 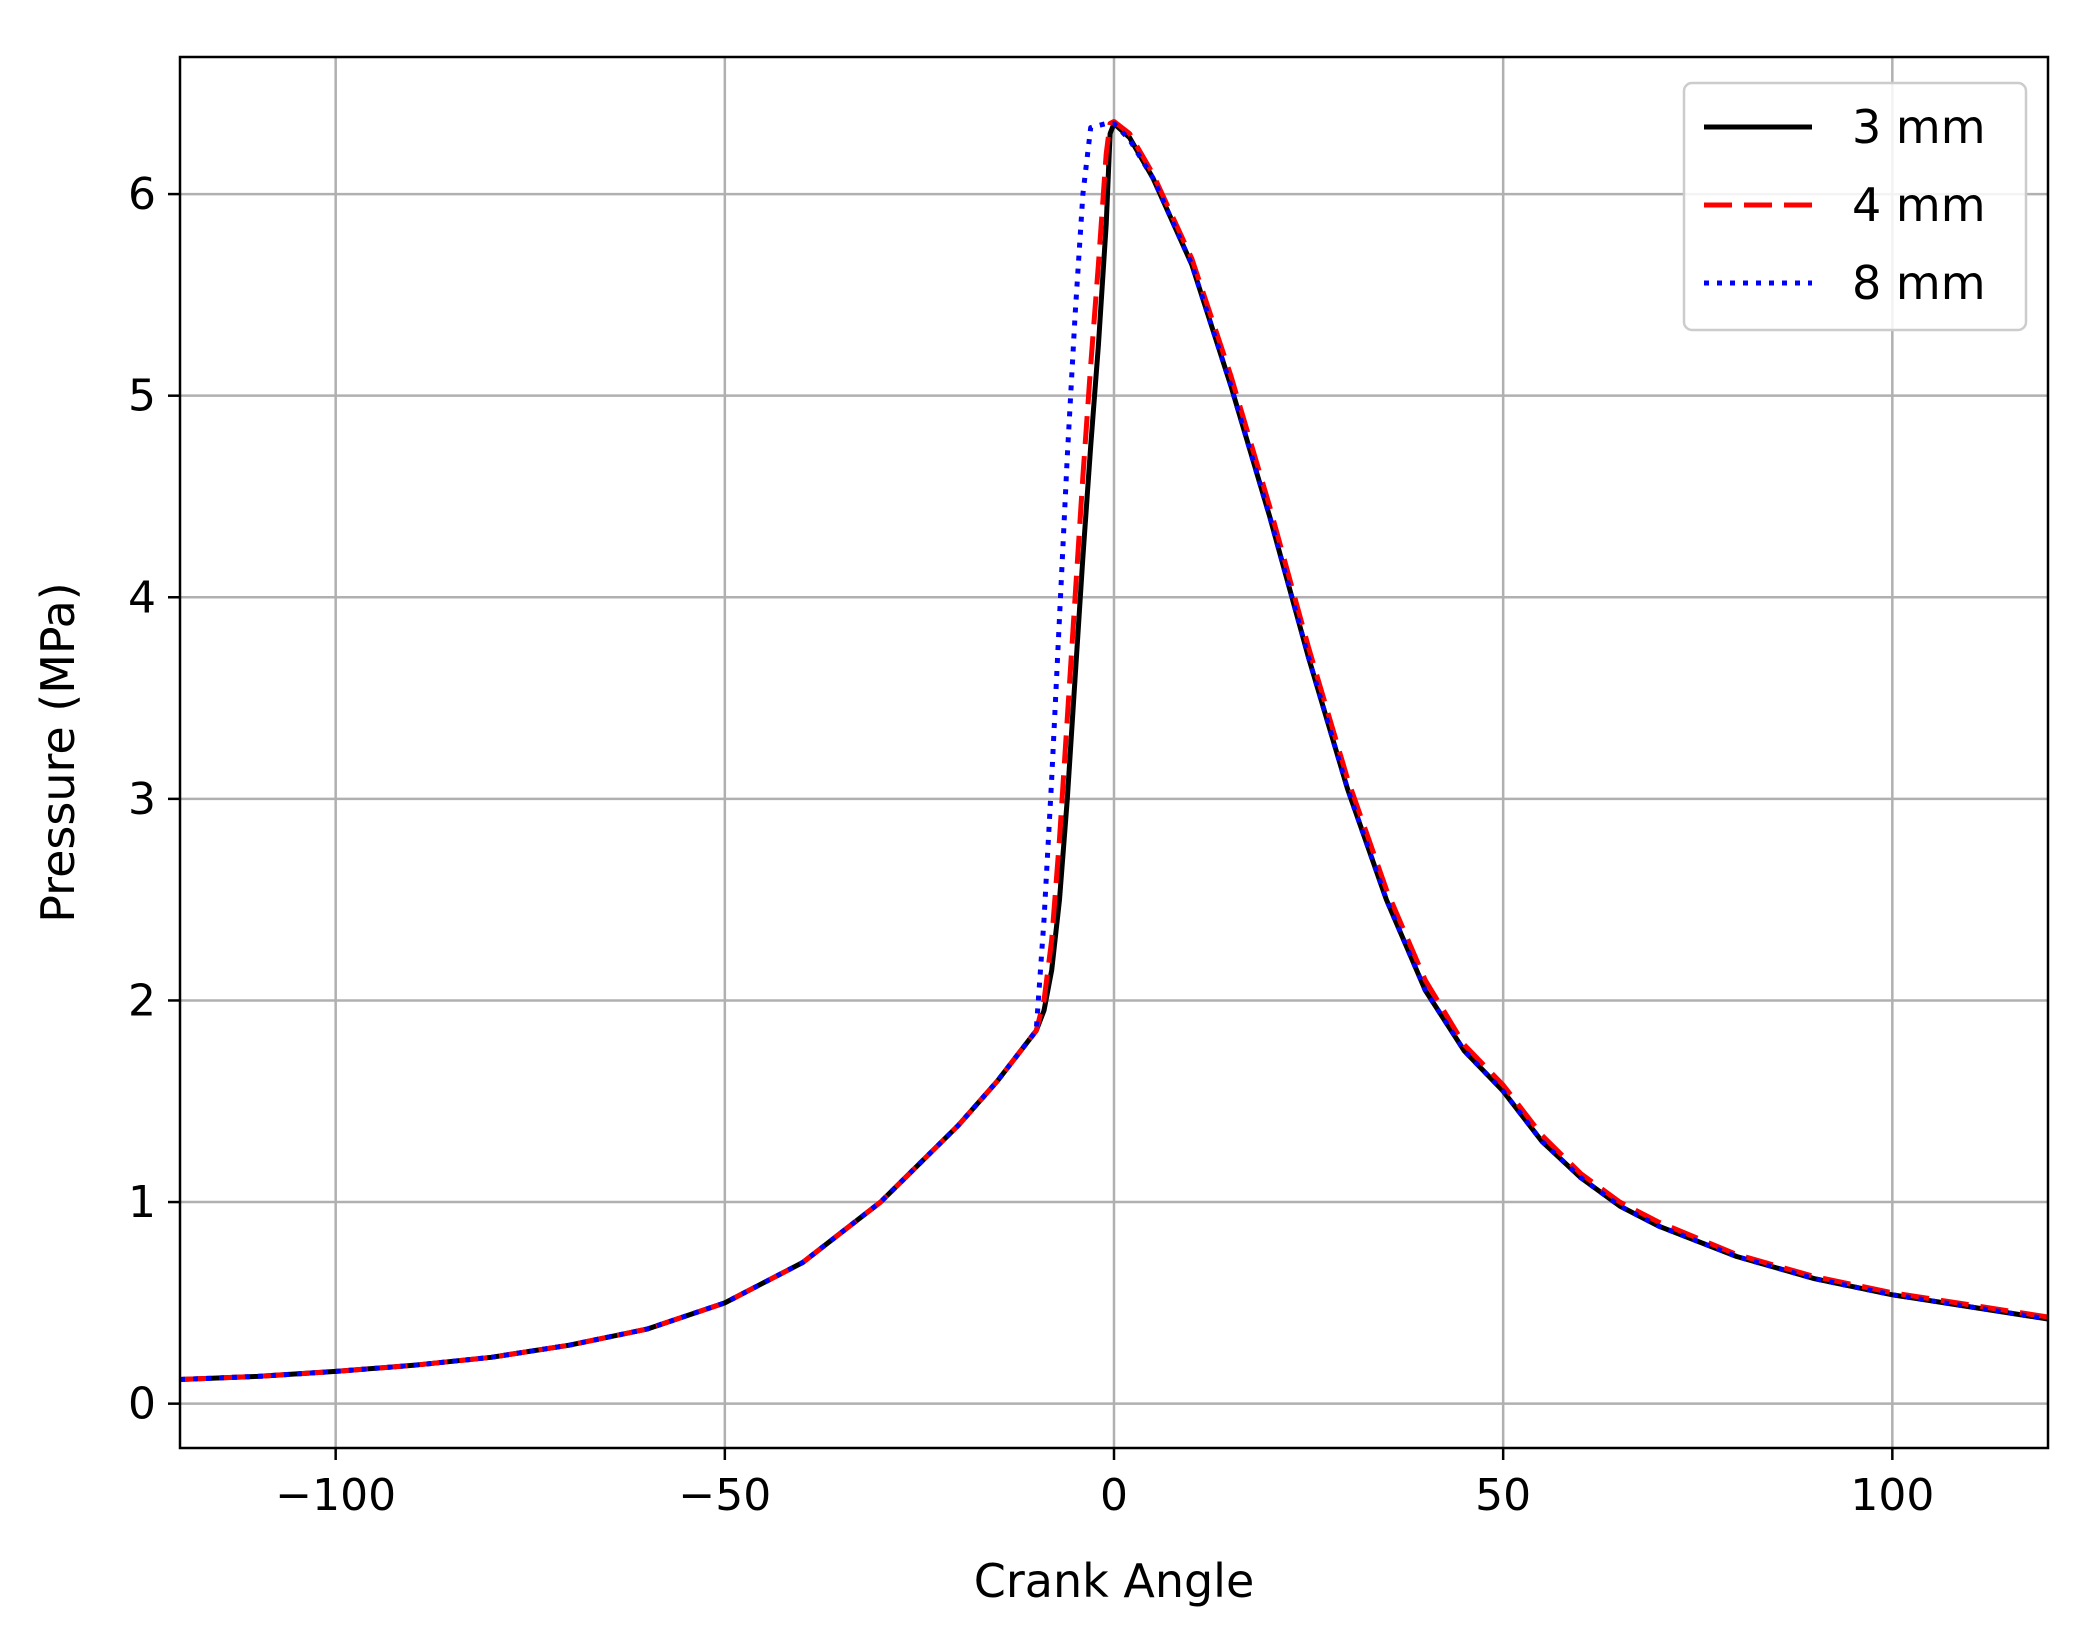 What do you see at coordinates (142, 799) in the screenshot?
I see `y-tick-label-3: 3` at bounding box center [142, 799].